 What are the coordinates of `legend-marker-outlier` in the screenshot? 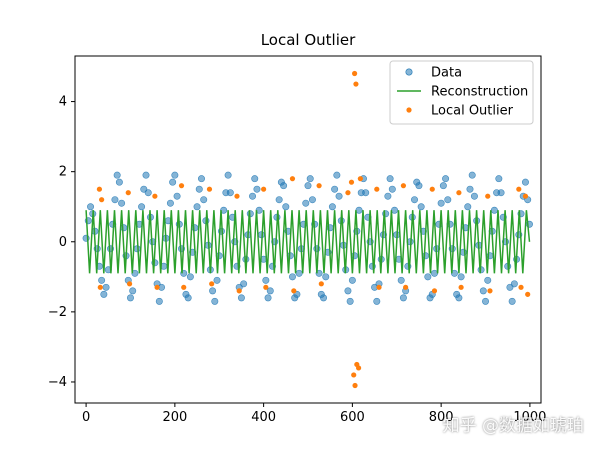 It's located at (409, 110).